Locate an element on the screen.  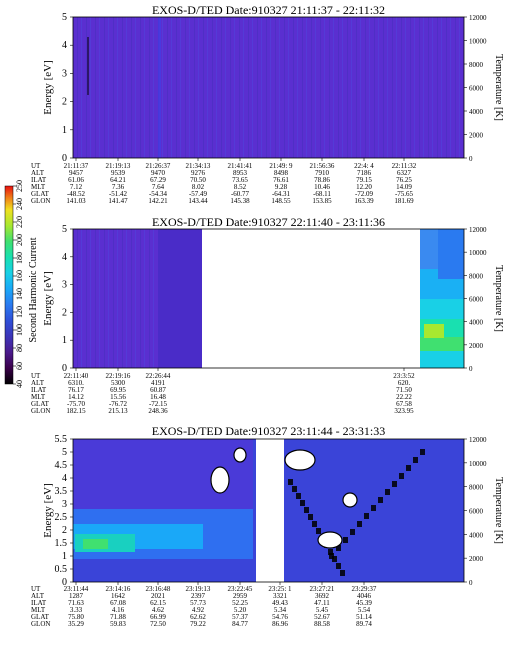
table-cell: 7.36 is located at coordinates (118, 187).